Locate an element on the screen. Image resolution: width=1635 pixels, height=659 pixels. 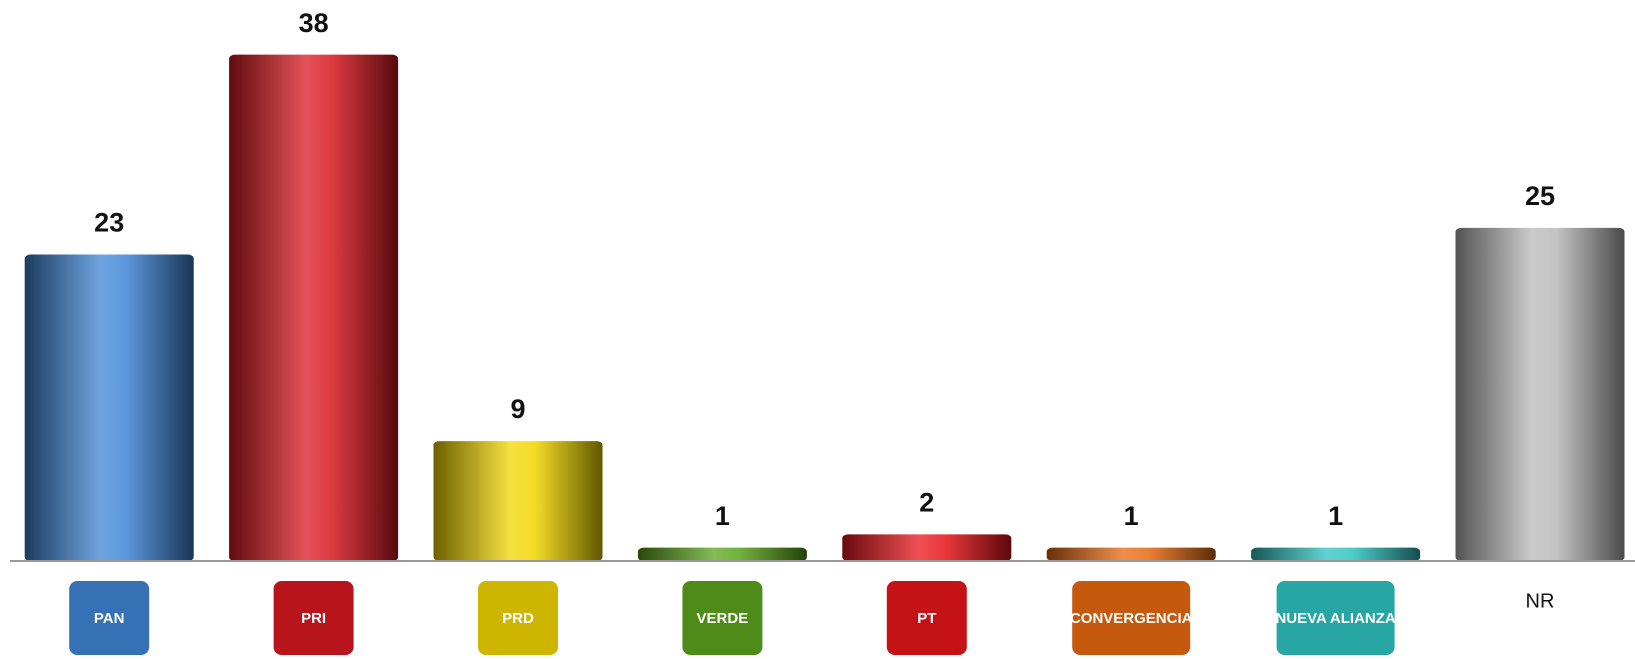
x-tick-label: CONVERGENCIA is located at coordinates (1131, 618).